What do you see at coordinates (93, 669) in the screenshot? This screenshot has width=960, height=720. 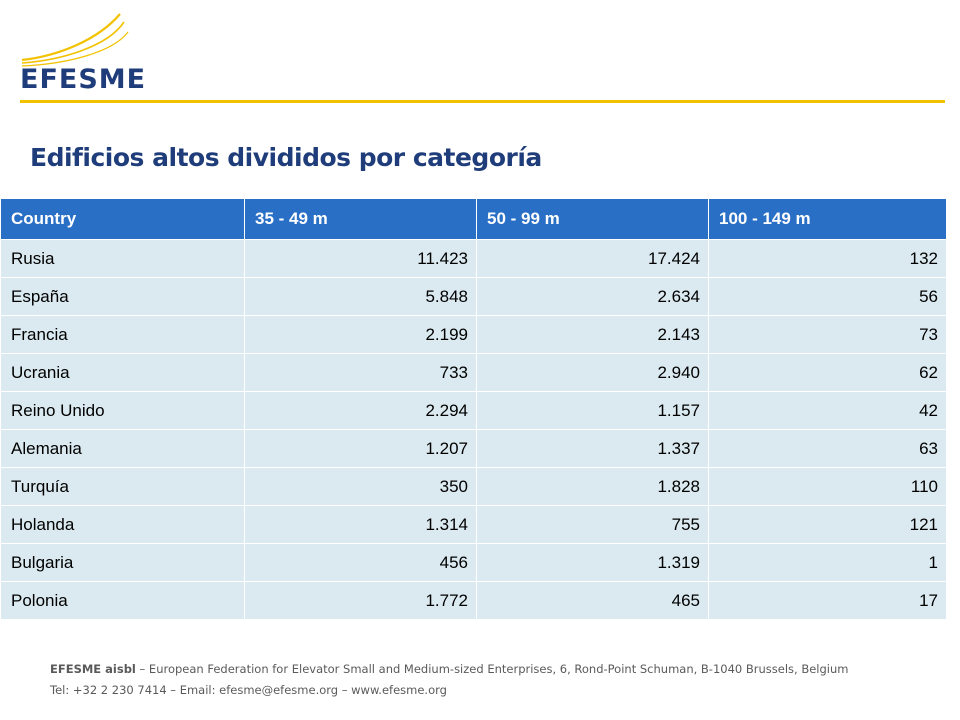 I see `footer-org-name: EFESME aisbl` at bounding box center [93, 669].